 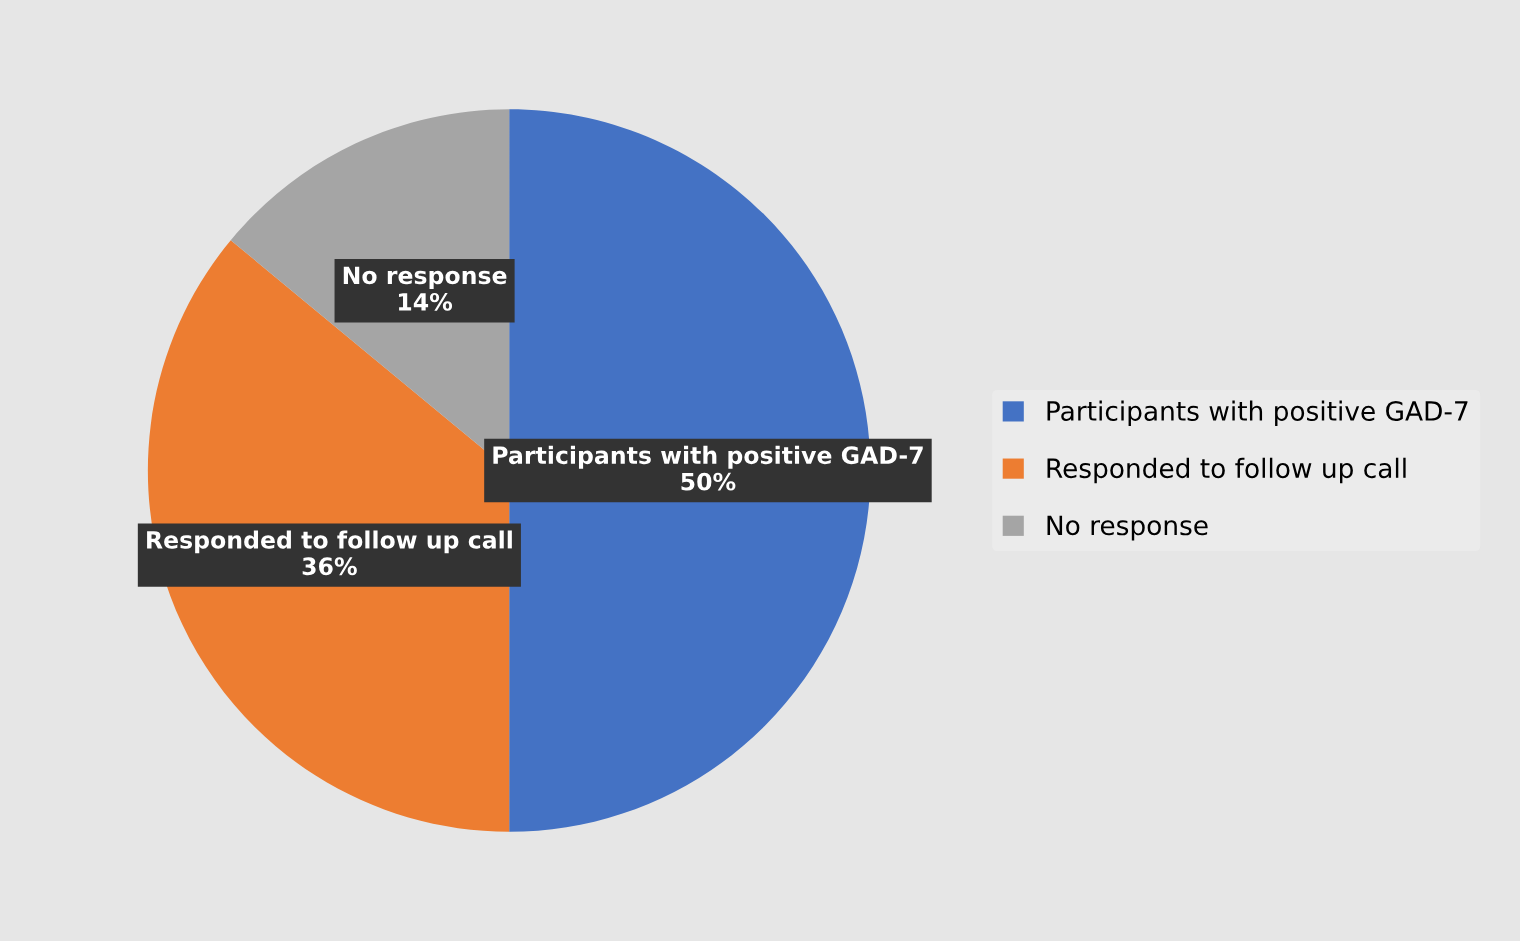 I want to click on slice-label: Participants with positive GAD-7, so click(x=708, y=457).